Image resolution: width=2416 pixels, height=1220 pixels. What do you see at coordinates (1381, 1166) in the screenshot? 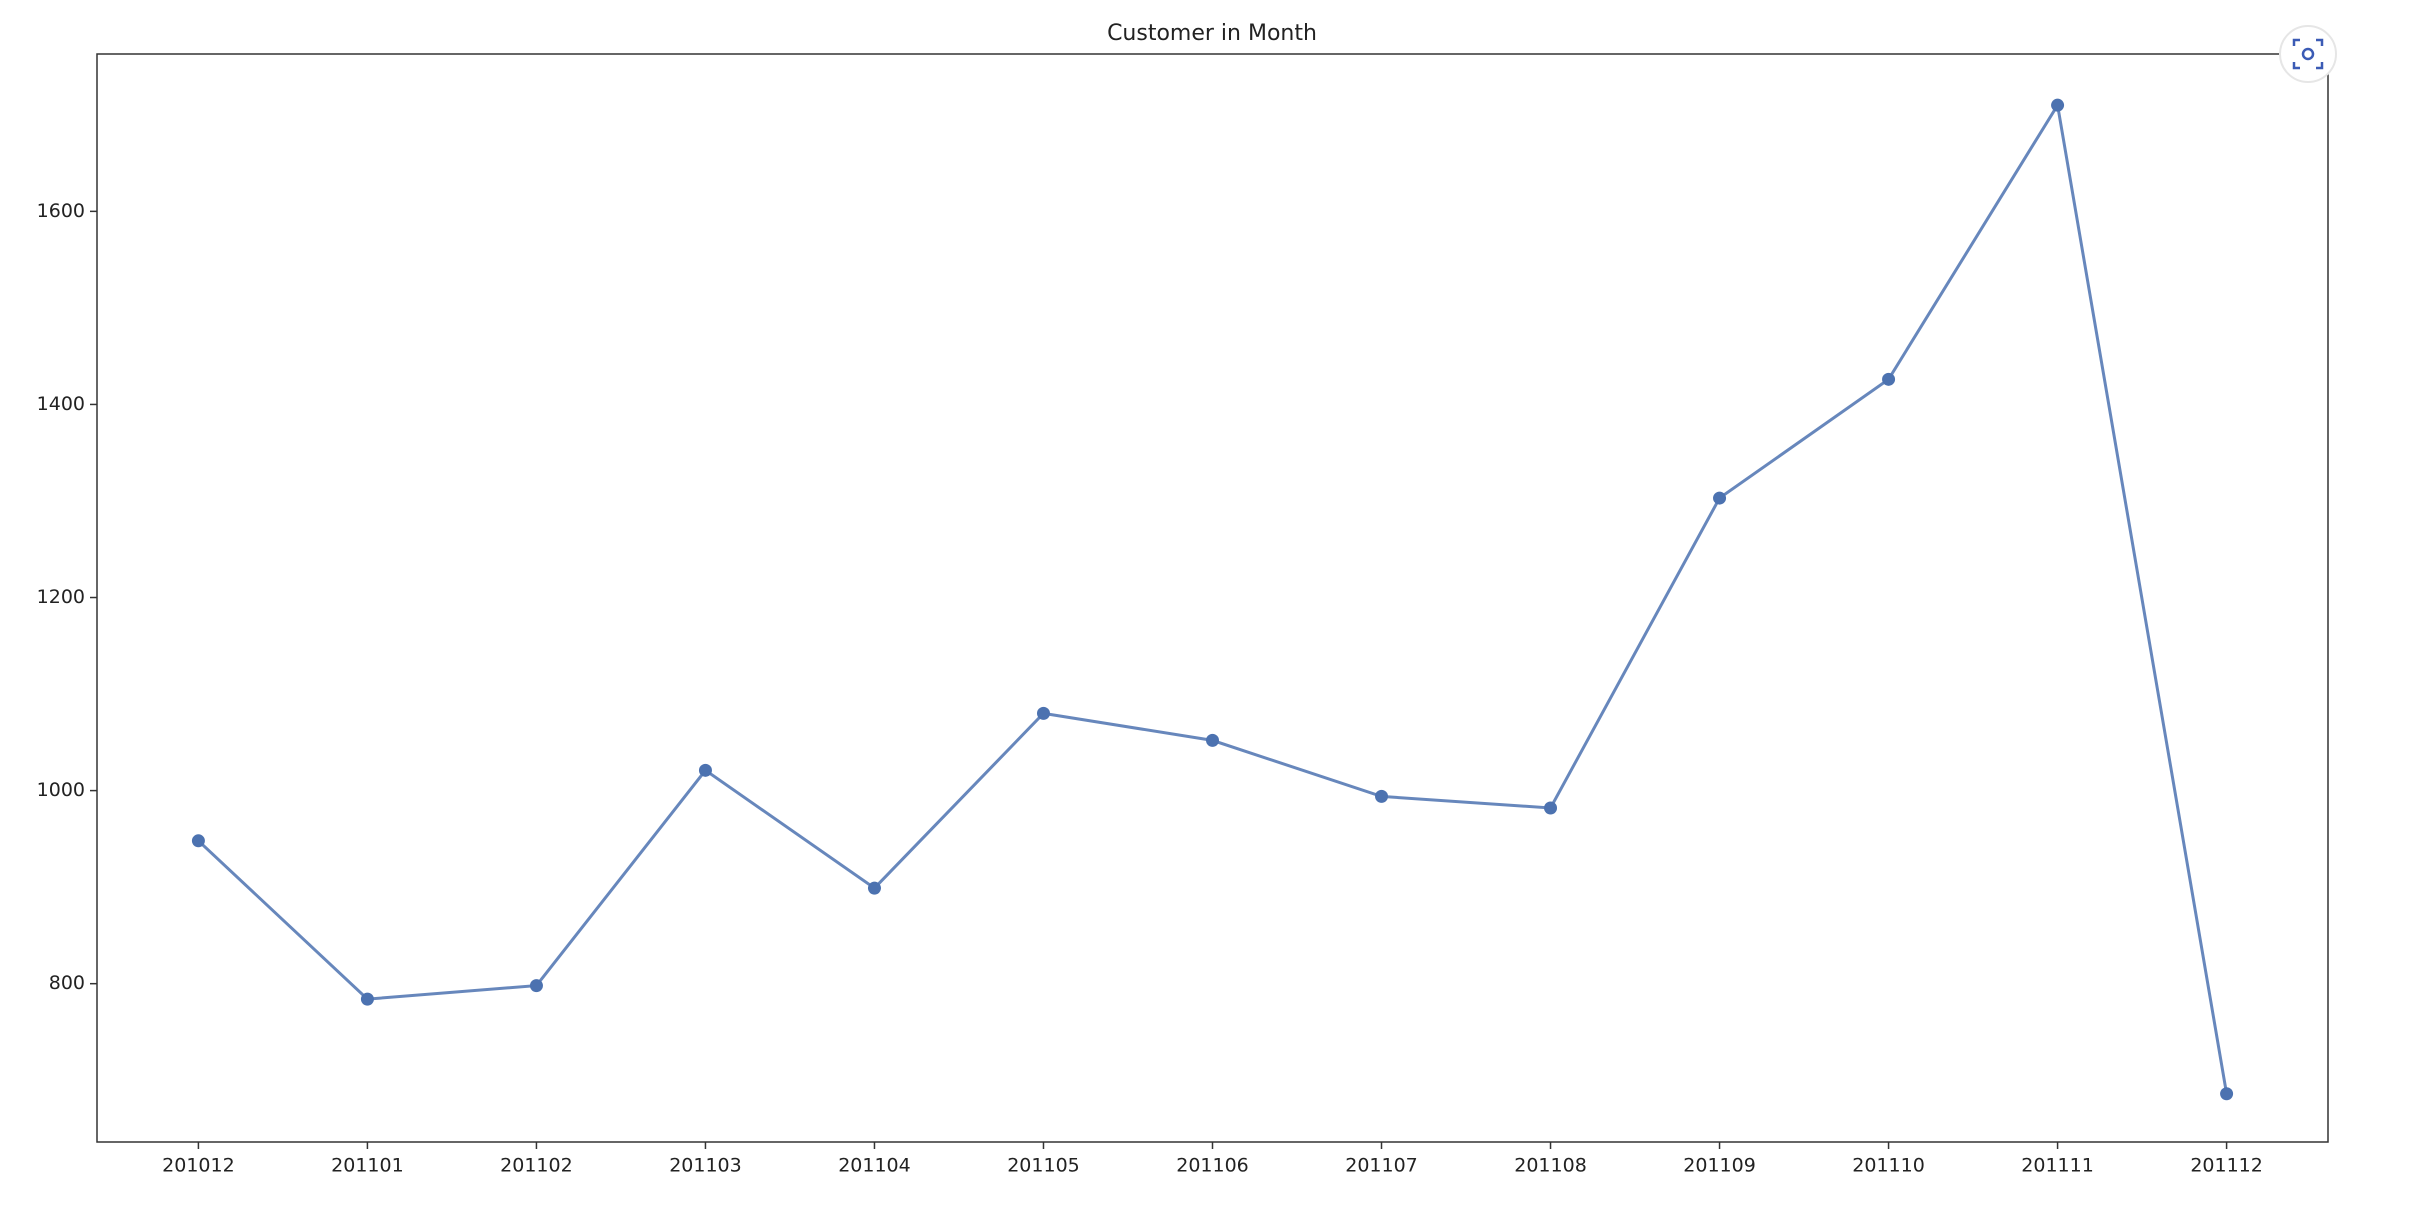
I see `x-tick-label: 201107` at bounding box center [1381, 1166].